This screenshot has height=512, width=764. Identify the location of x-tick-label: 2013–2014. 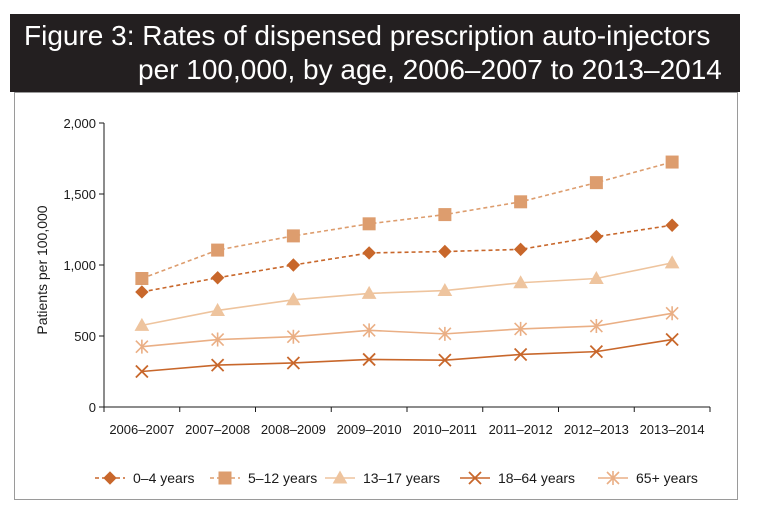
(672, 429).